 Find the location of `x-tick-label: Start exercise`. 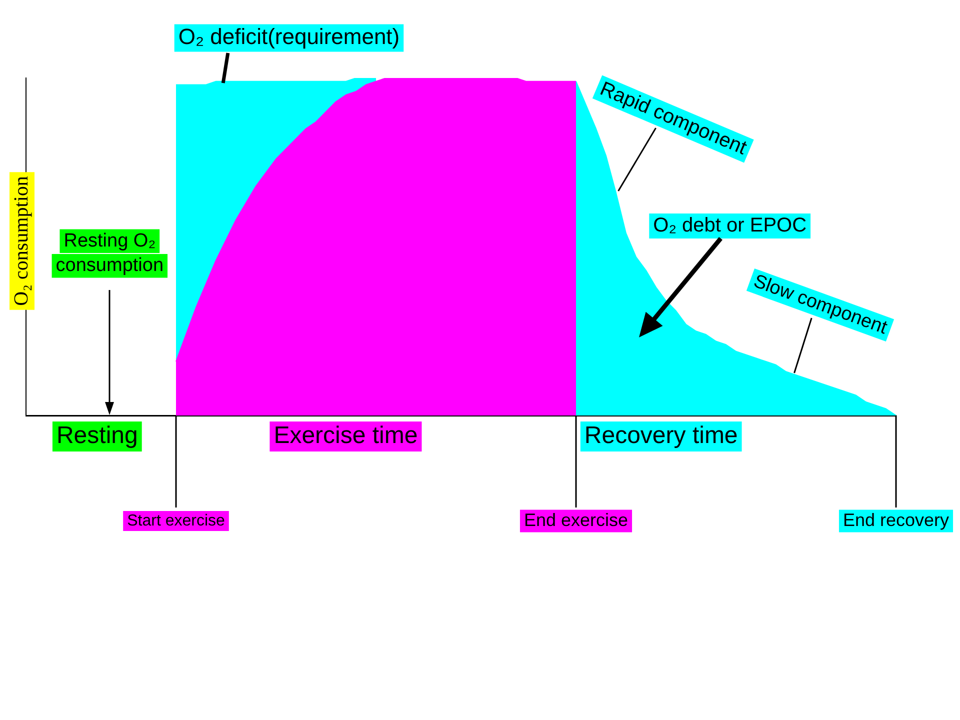

x-tick-label: Start exercise is located at coordinates (176, 521).